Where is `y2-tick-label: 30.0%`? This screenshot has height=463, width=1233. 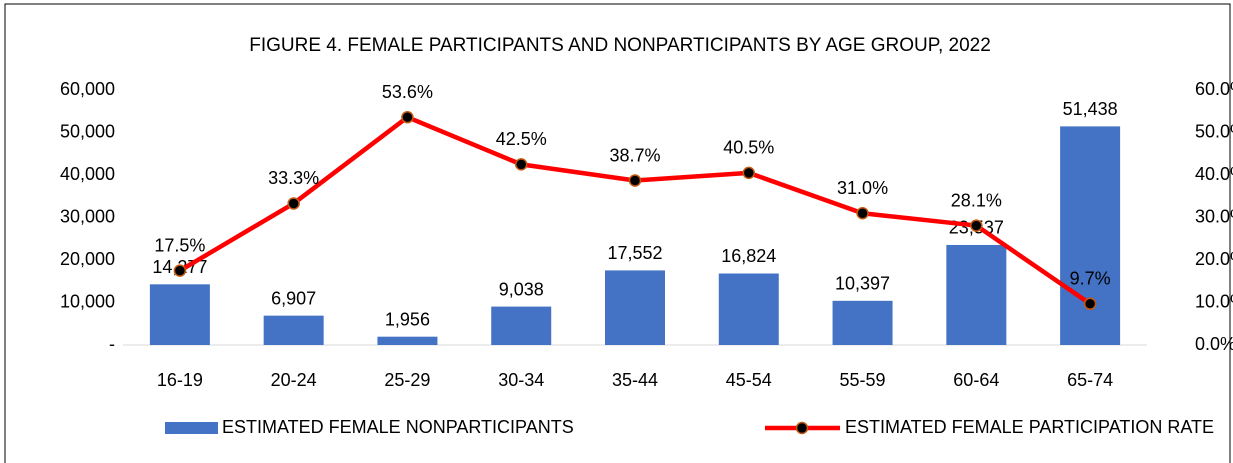 y2-tick-label: 30.0% is located at coordinates (1214, 216).